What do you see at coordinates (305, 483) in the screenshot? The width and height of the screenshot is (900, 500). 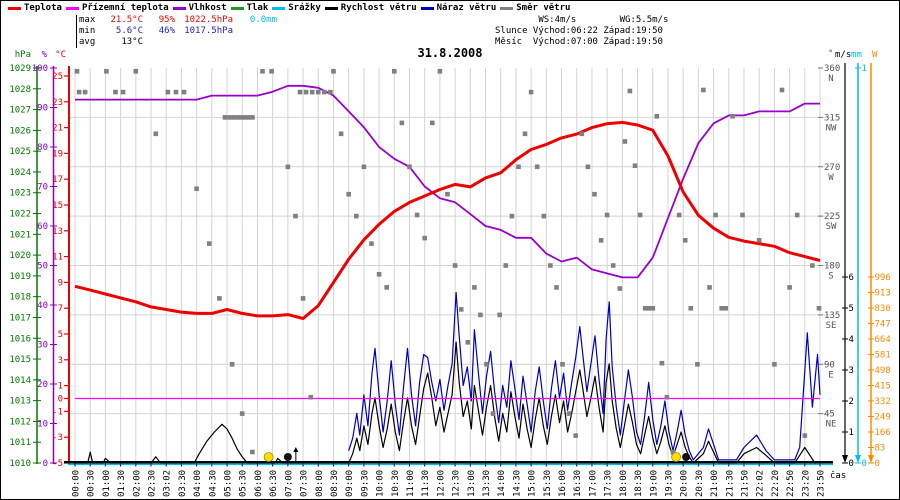 I see `svg-text: 07:30` at bounding box center [305, 483].